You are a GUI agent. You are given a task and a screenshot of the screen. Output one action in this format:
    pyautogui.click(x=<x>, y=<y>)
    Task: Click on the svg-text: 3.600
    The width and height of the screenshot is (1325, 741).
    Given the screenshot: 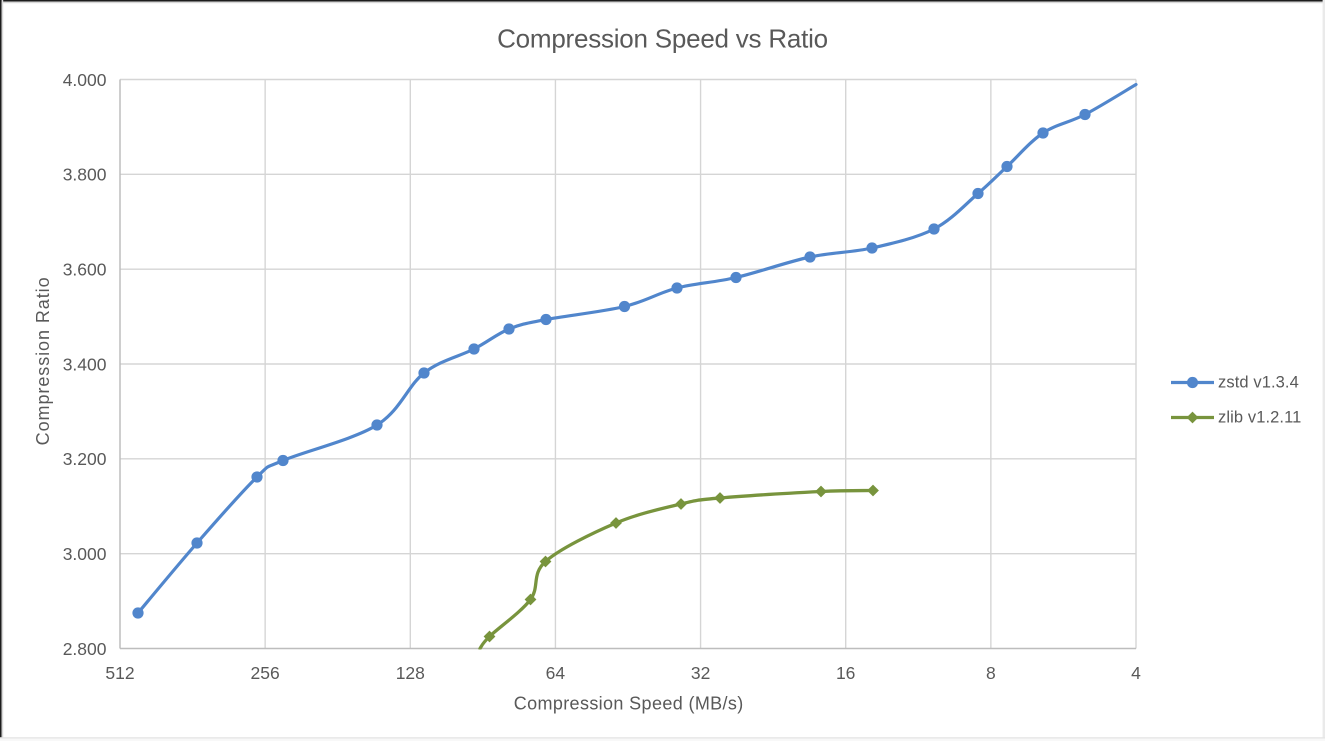 What is the action you would take?
    pyautogui.click(x=85, y=270)
    